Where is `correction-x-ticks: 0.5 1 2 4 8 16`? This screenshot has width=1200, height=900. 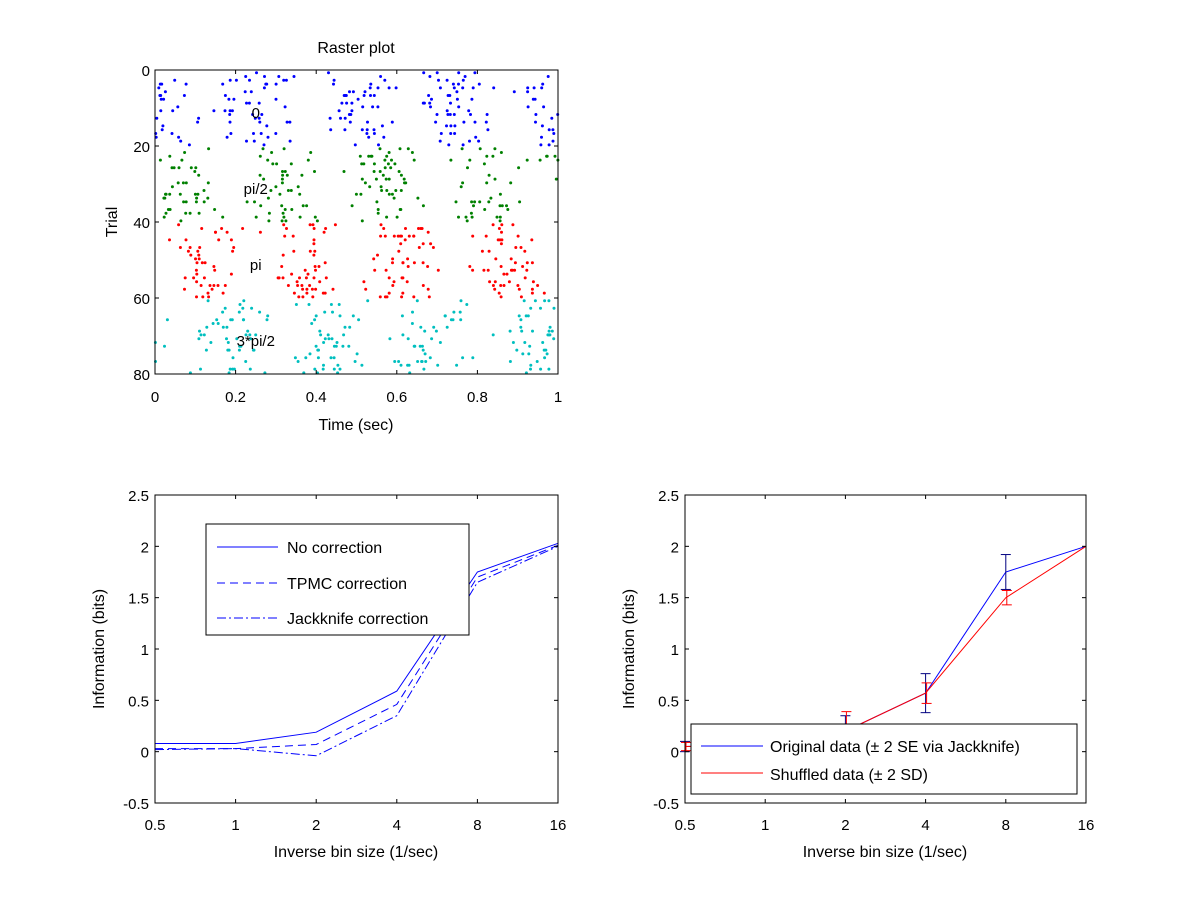 correction-x-ticks: 0.5 1 2 4 8 16 is located at coordinates (355, 664).